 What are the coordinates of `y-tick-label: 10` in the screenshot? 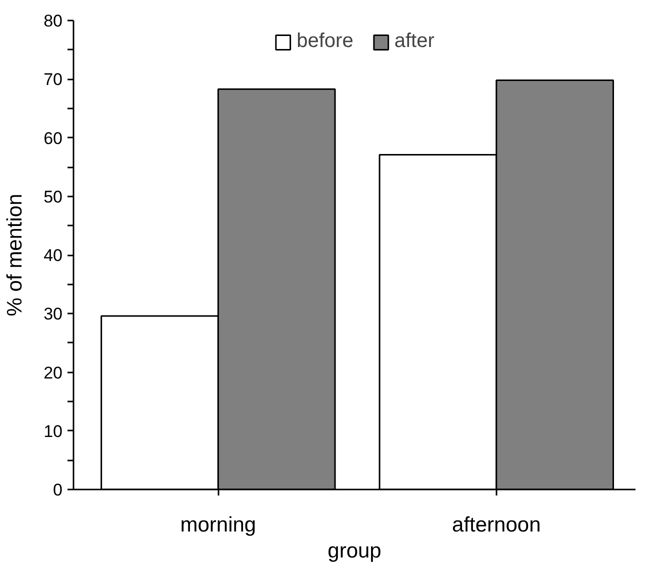 It's located at (53, 431).